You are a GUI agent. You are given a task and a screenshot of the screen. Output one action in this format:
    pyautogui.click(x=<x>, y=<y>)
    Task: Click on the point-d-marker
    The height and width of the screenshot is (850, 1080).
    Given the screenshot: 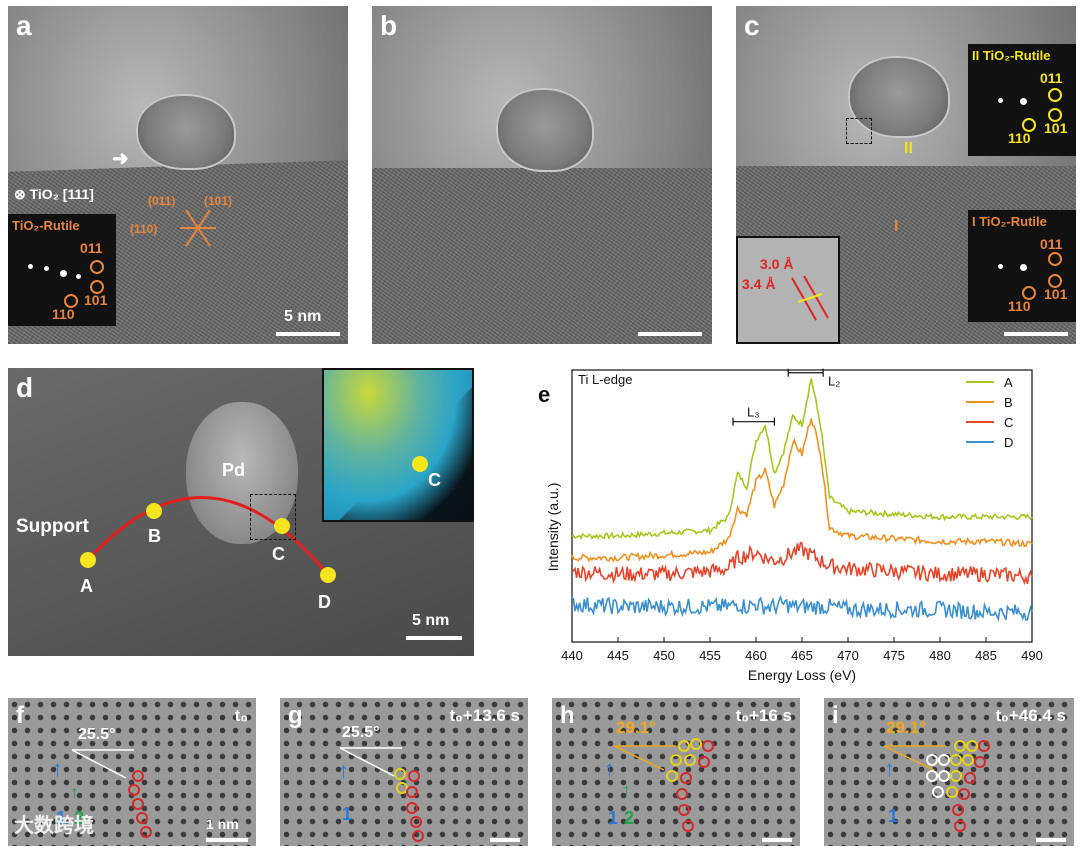 What is the action you would take?
    pyautogui.click(x=328, y=575)
    